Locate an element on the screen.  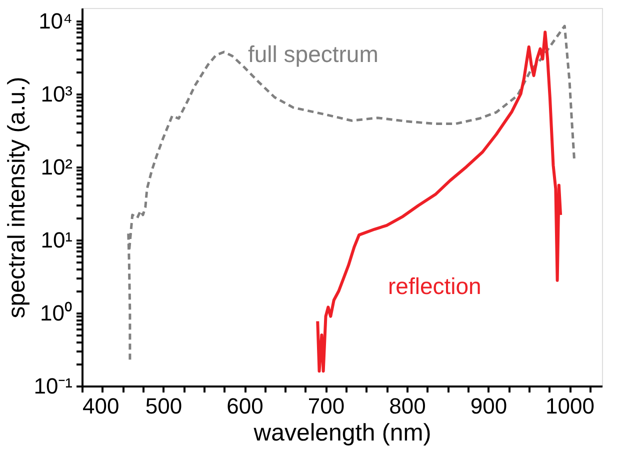
y-tick-label: 10² is located at coordinates (56, 167).